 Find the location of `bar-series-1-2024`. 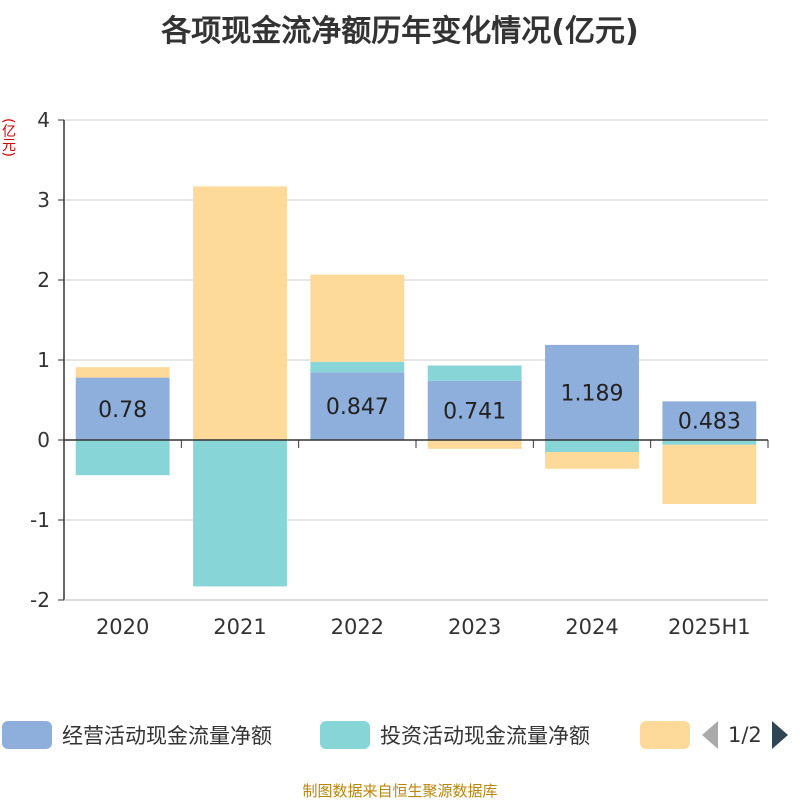

bar-series-1-2024 is located at coordinates (592, 446).